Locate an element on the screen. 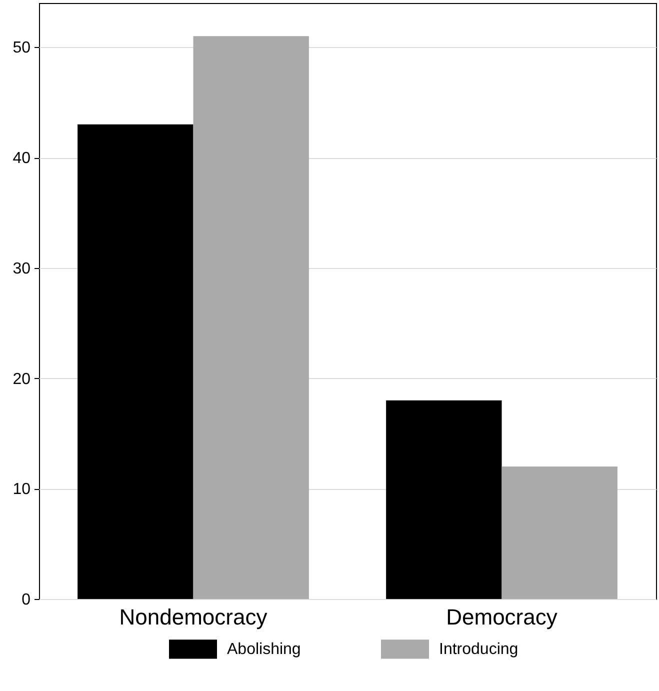 The width and height of the screenshot is (659, 691). y-tick-label: 20 is located at coordinates (21, 379).